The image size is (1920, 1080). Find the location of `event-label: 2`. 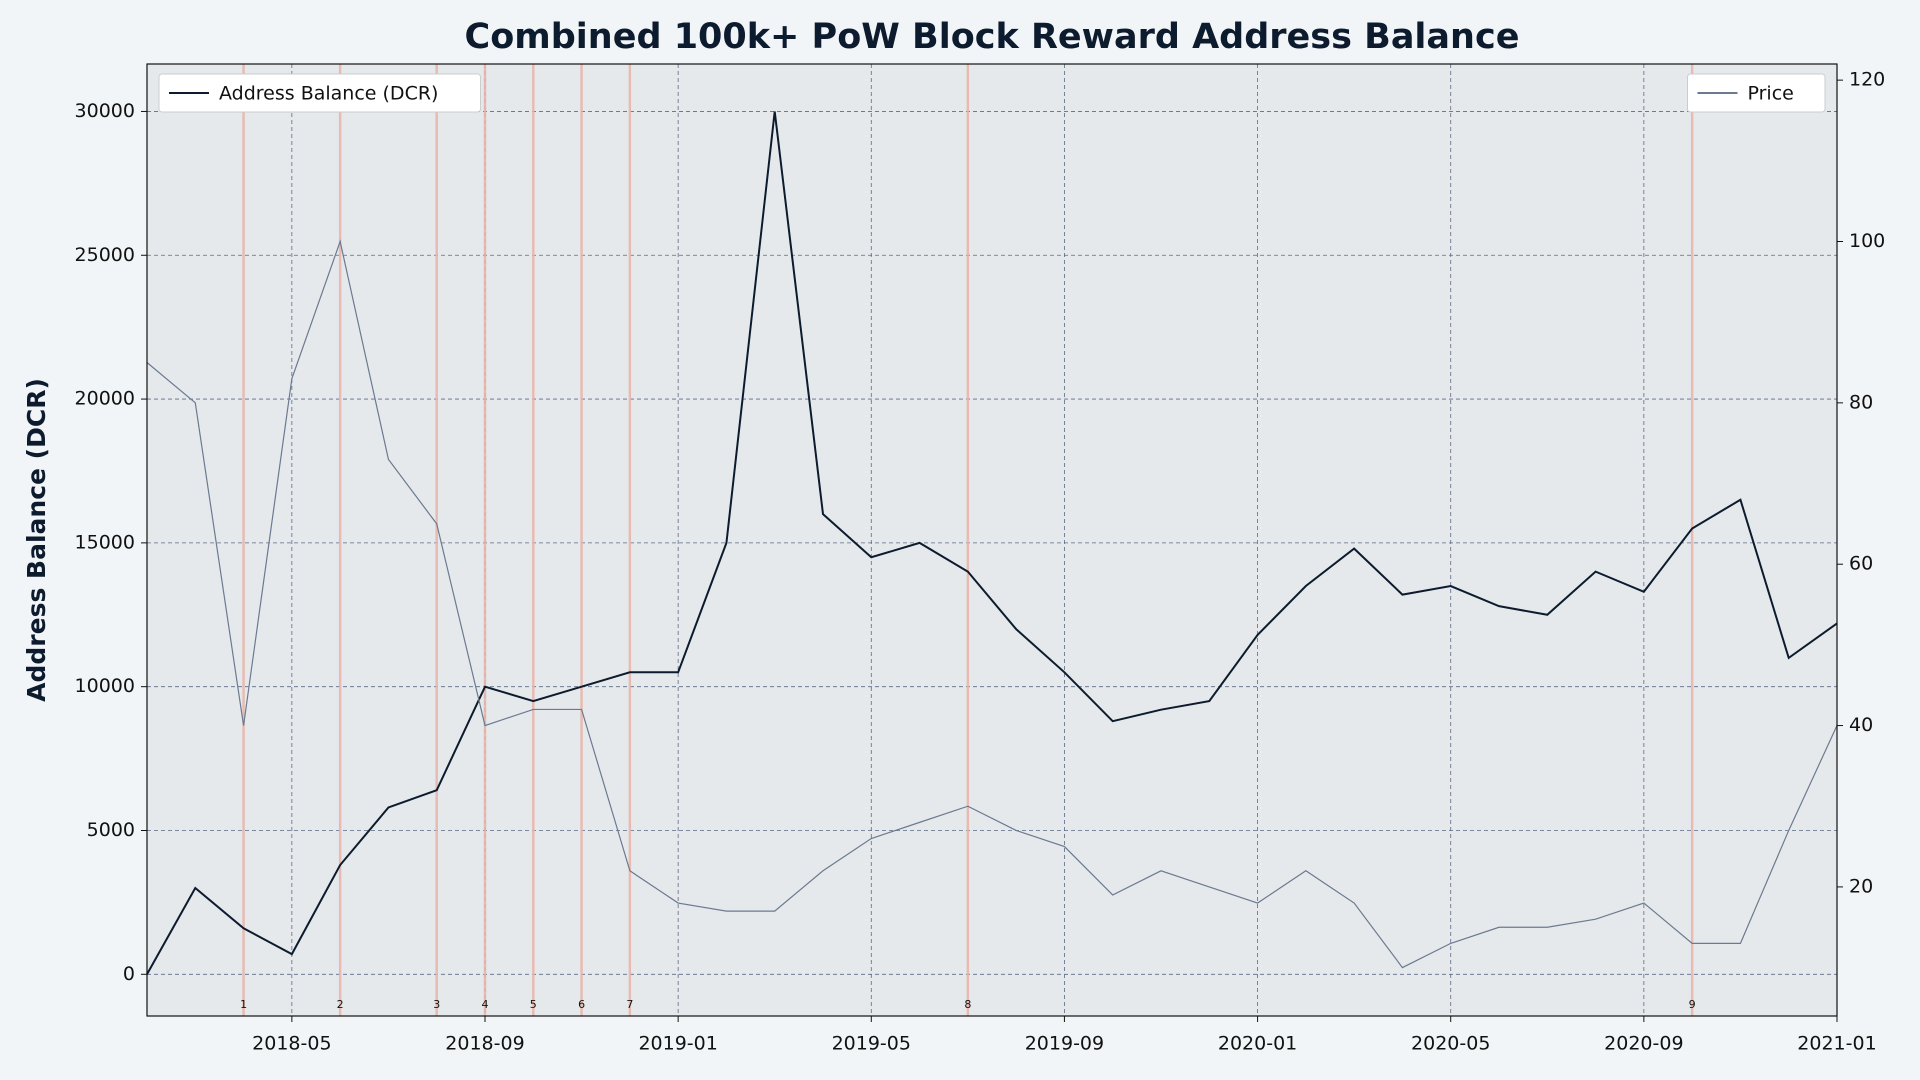

event-label: 2 is located at coordinates (340, 1004).